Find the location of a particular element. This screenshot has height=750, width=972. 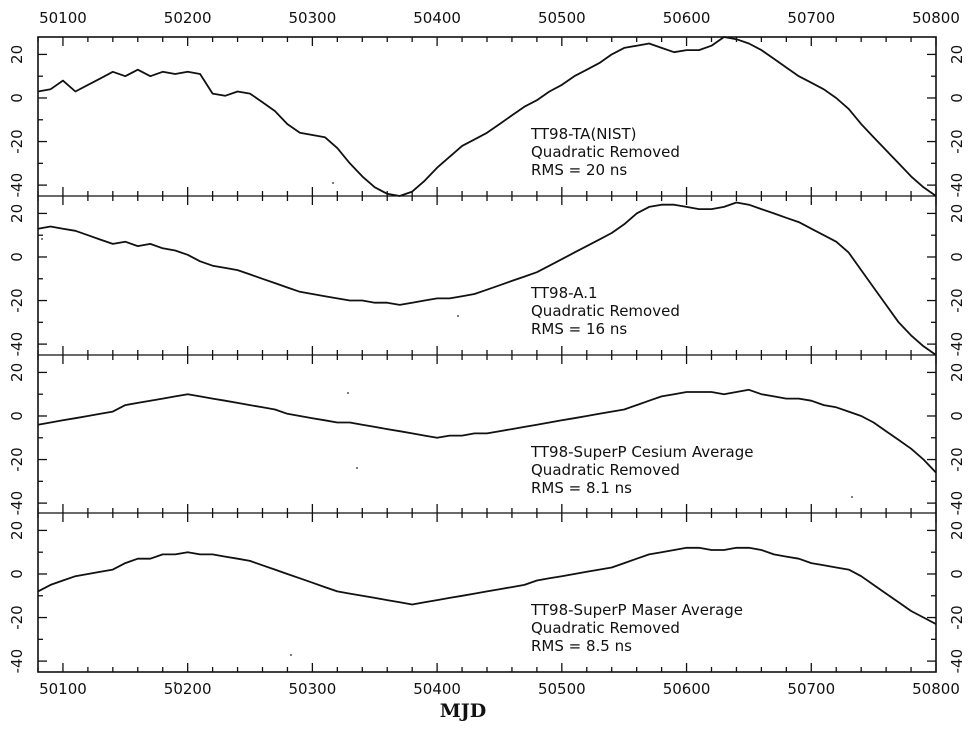

x-tick-label-top: 50800 is located at coordinates (936, 18).